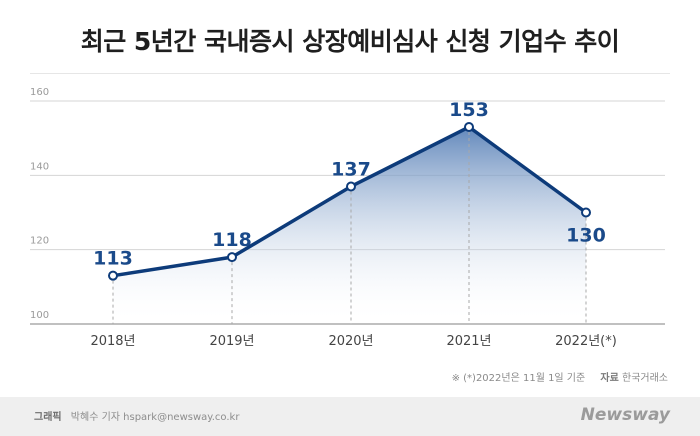 Image resolution: width=700 pixels, height=436 pixels. What do you see at coordinates (350, 41) in the screenshot?
I see `chart-title: 최근 5년간 국내증시 상장예비심사 신청 기업수 추이` at bounding box center [350, 41].